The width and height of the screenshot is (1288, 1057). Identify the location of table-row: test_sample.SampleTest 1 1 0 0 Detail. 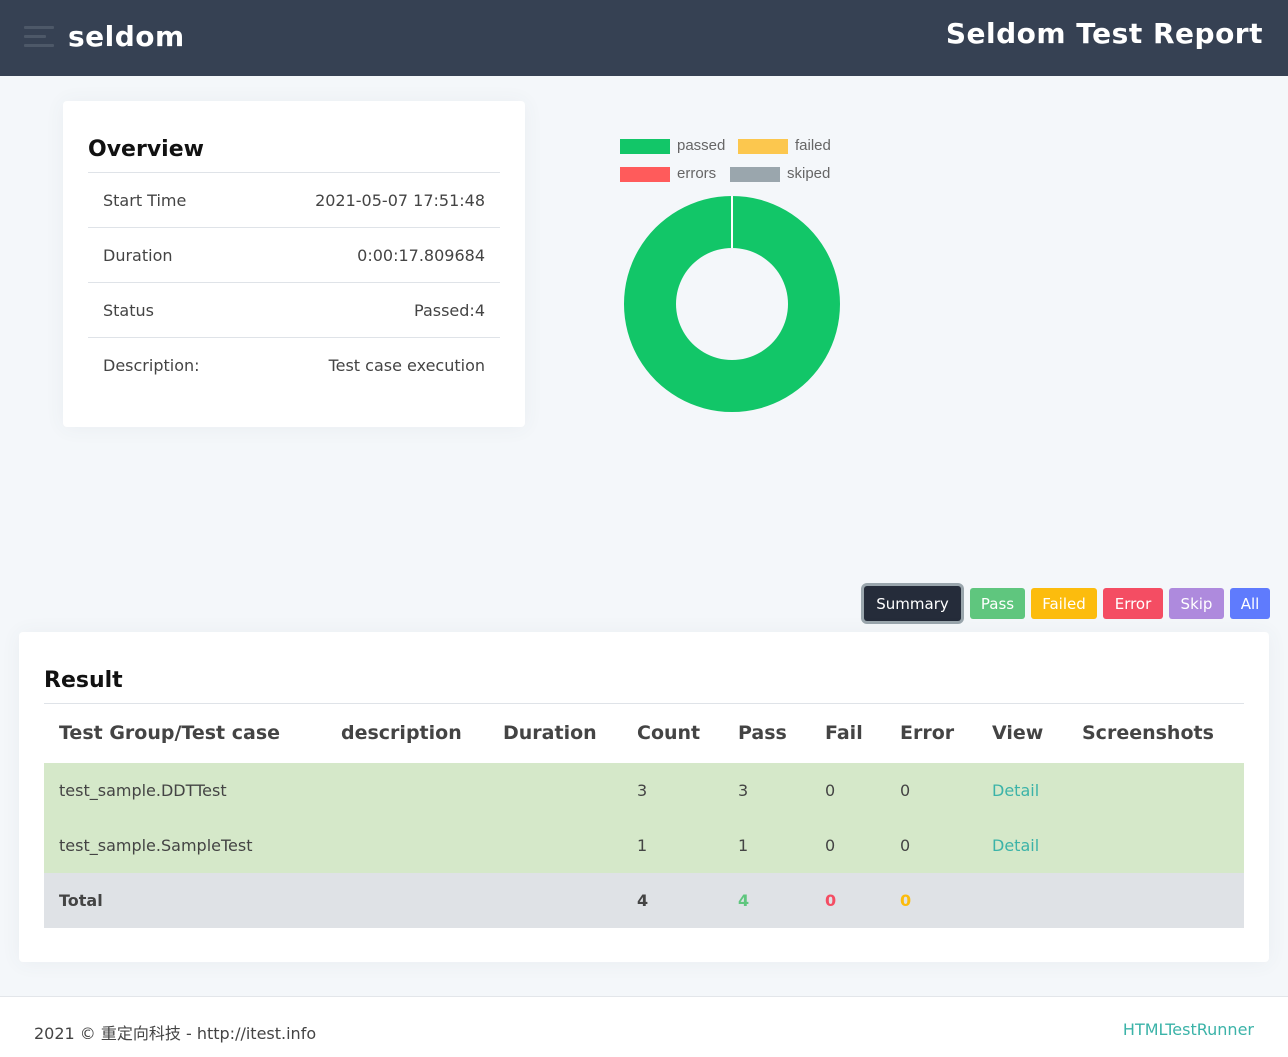
(644, 845).